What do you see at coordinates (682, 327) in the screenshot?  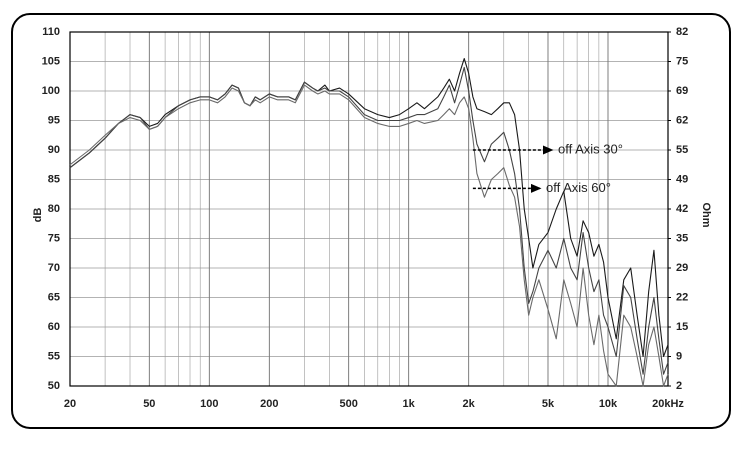 I see `y2-tick-label: 15` at bounding box center [682, 327].